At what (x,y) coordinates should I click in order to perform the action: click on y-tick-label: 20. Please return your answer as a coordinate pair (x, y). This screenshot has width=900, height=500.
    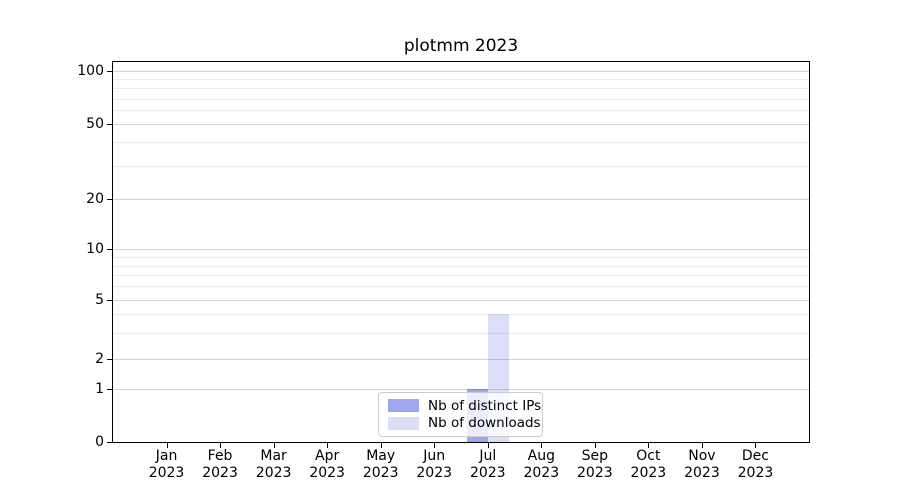
    Looking at the image, I should click on (95, 198).